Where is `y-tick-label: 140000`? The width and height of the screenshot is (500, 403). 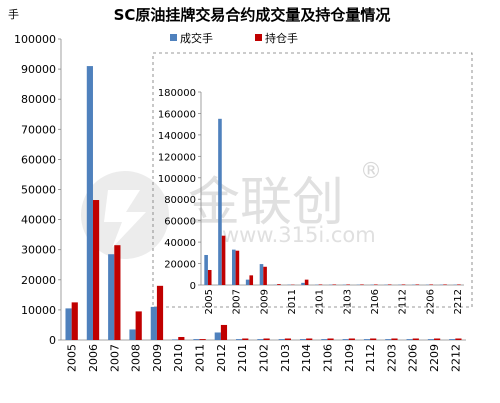 y-tick-label: 140000 is located at coordinates (177, 136).